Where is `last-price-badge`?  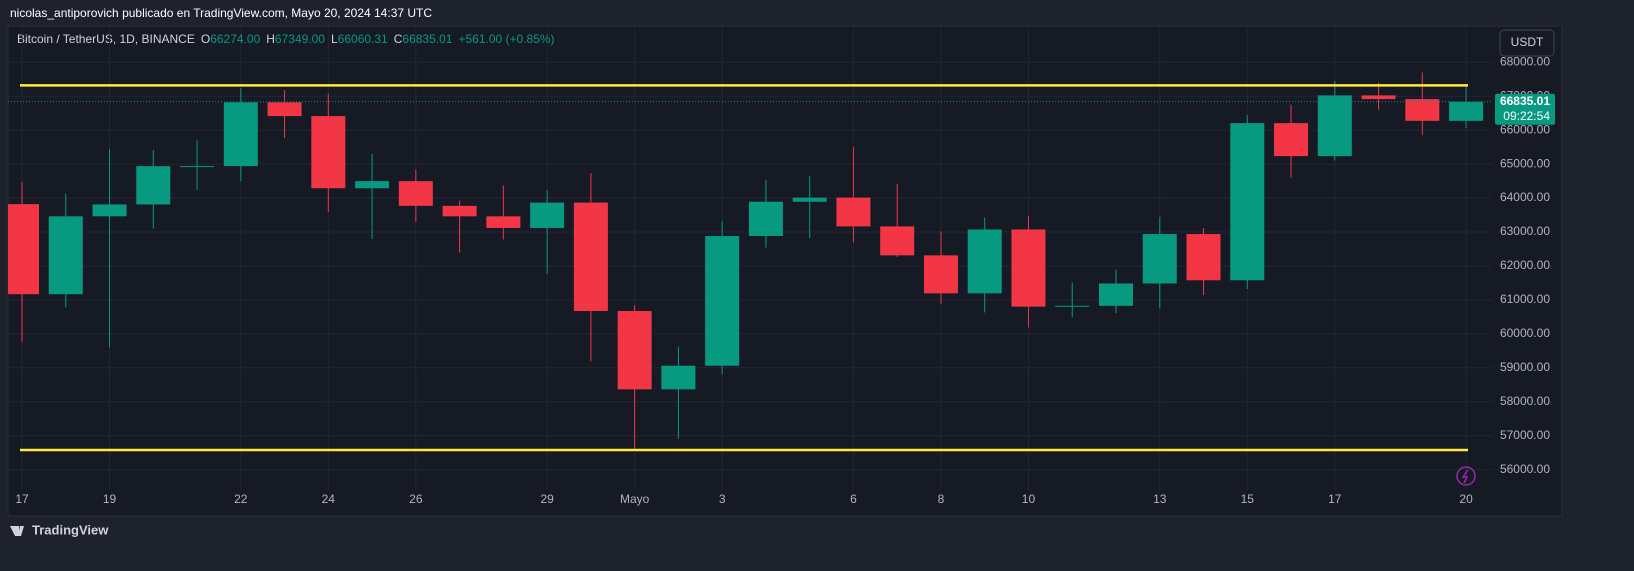
last-price-badge is located at coordinates (1525, 109).